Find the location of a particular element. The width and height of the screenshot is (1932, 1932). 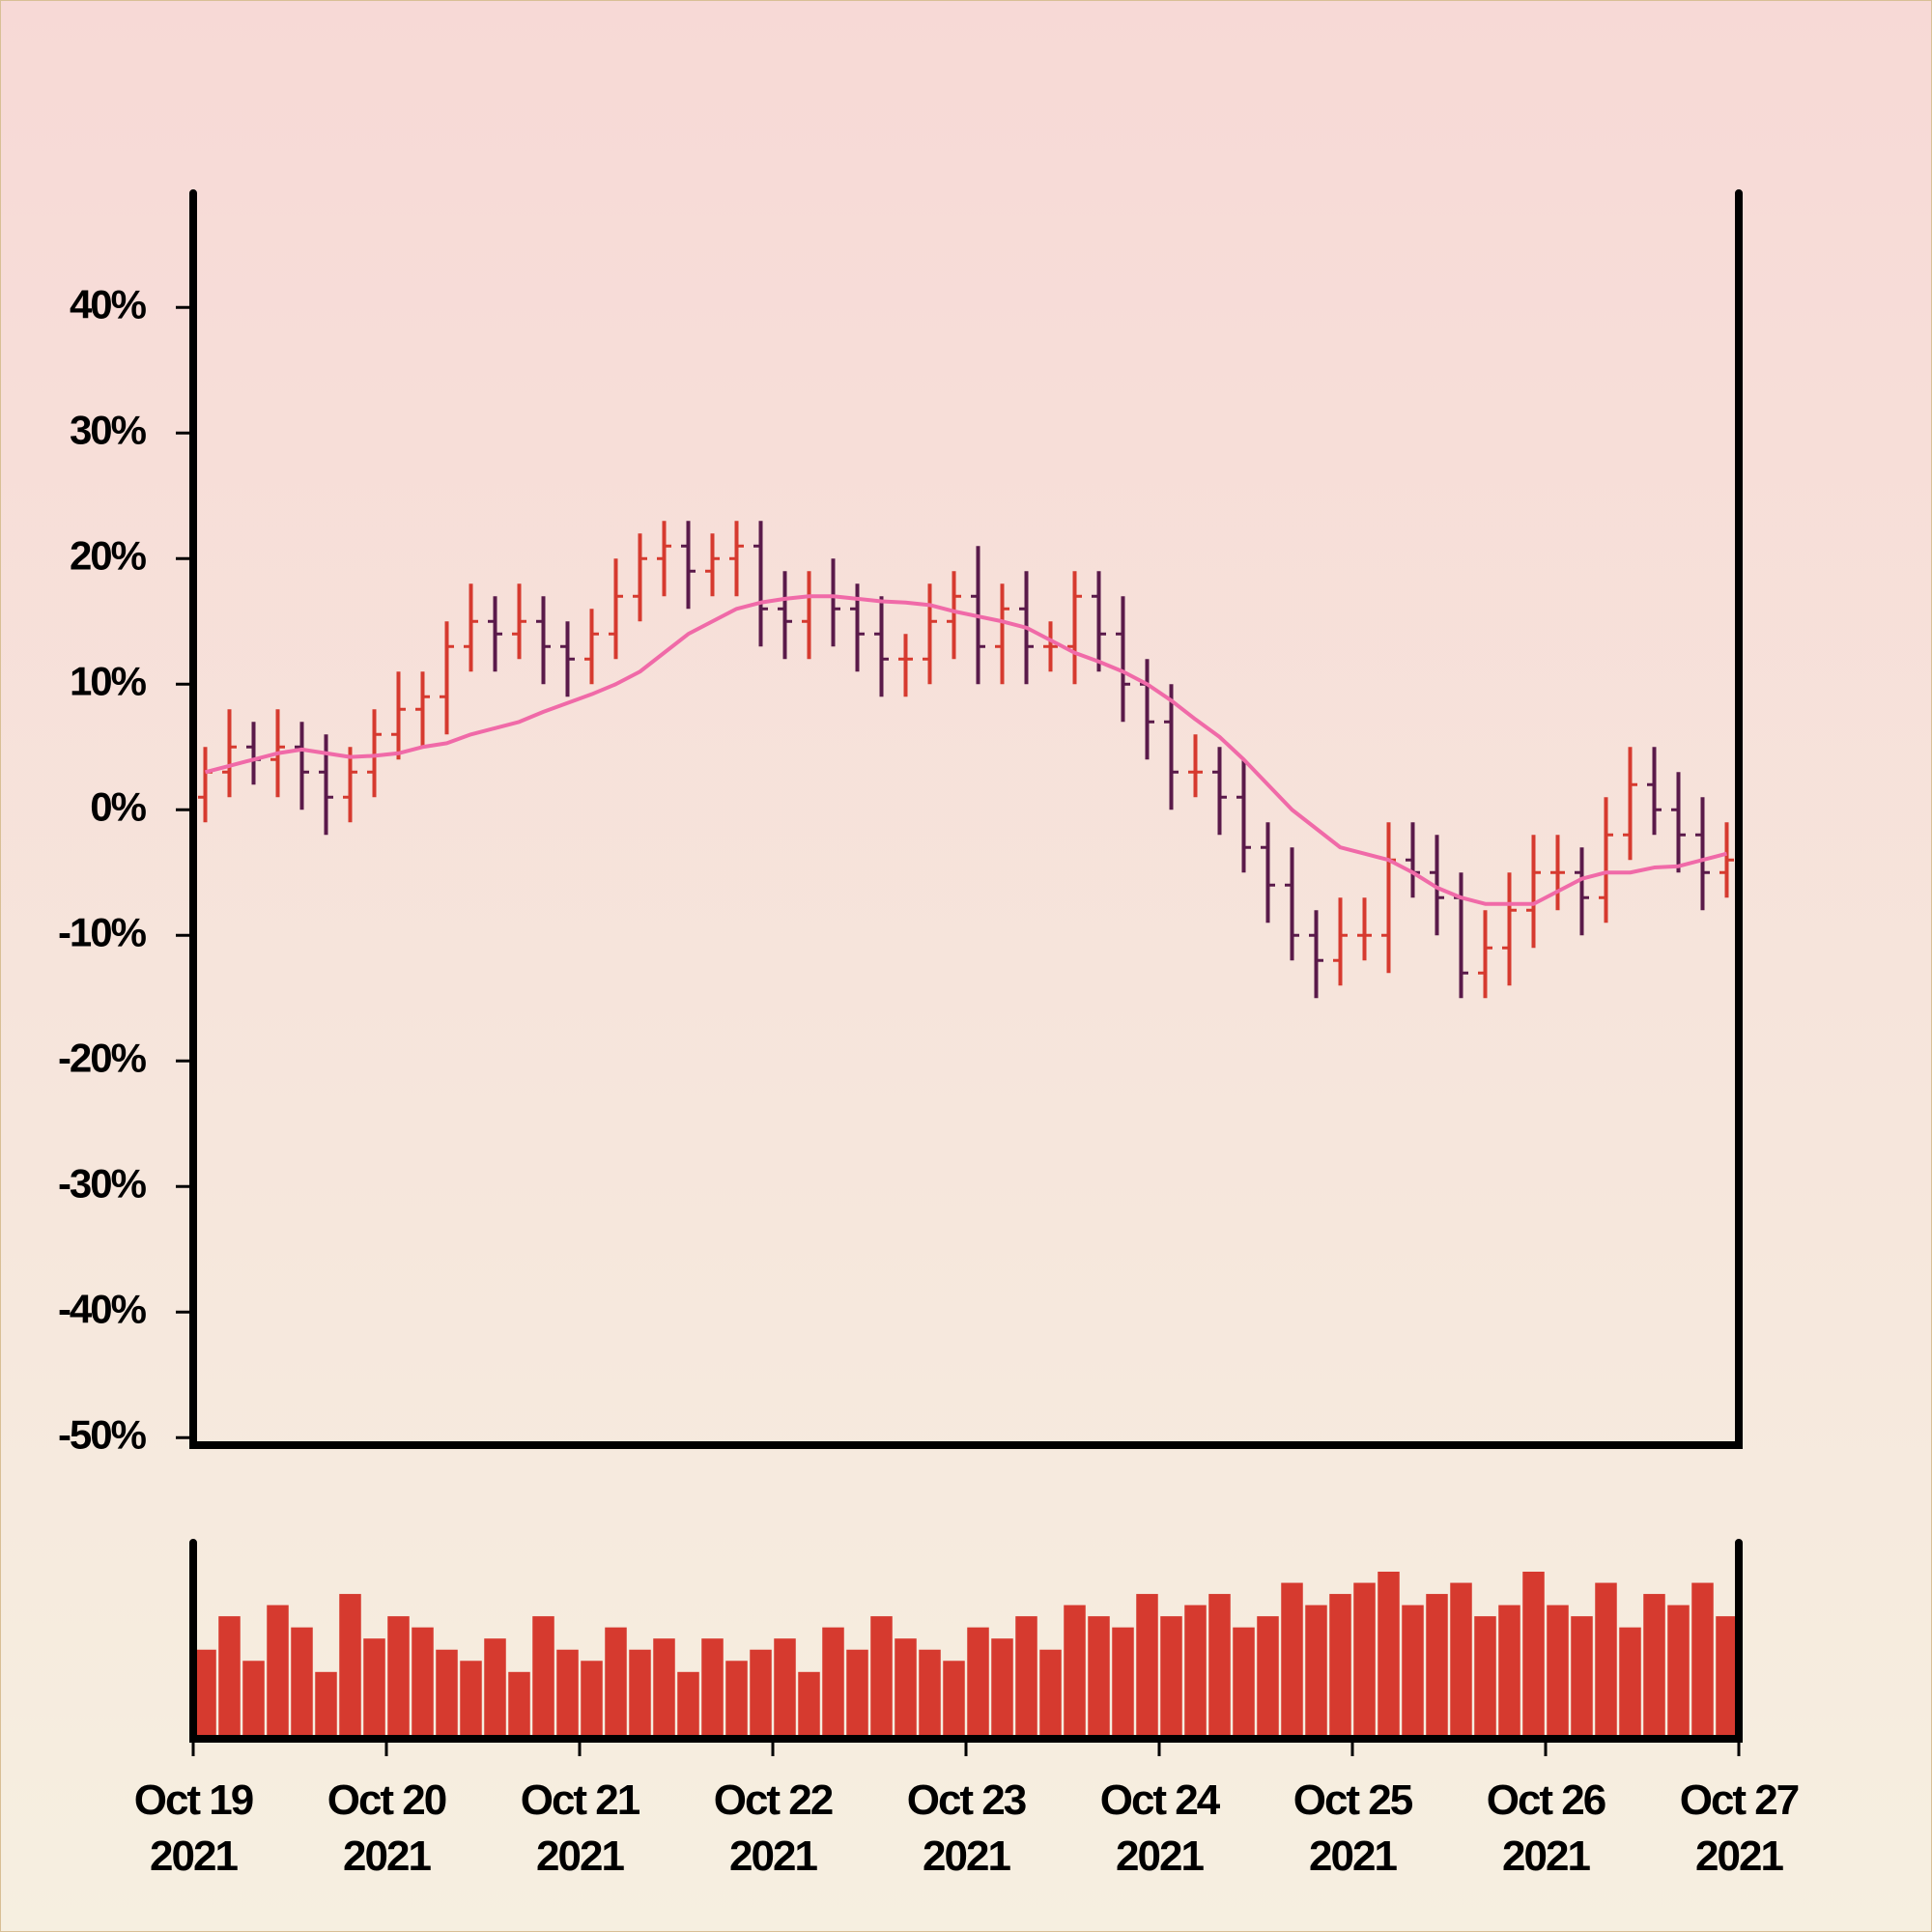

y-tick-label: 30% is located at coordinates (108, 429).